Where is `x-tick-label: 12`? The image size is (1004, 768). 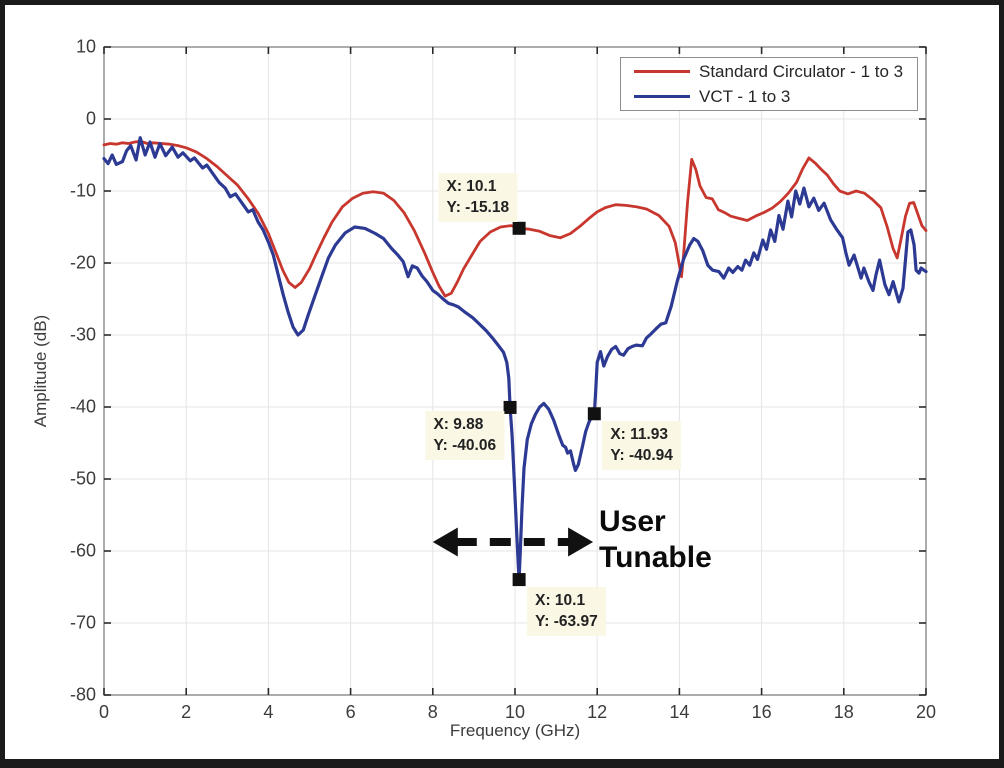 x-tick-label: 12 is located at coordinates (597, 712).